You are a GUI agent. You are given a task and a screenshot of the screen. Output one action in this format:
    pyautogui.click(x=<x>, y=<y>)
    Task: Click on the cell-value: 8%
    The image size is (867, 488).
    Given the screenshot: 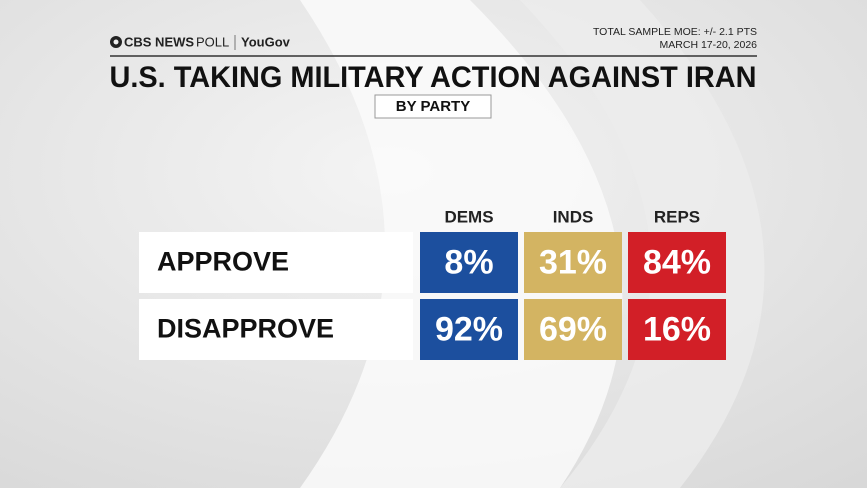 What is the action you would take?
    pyautogui.click(x=468, y=262)
    